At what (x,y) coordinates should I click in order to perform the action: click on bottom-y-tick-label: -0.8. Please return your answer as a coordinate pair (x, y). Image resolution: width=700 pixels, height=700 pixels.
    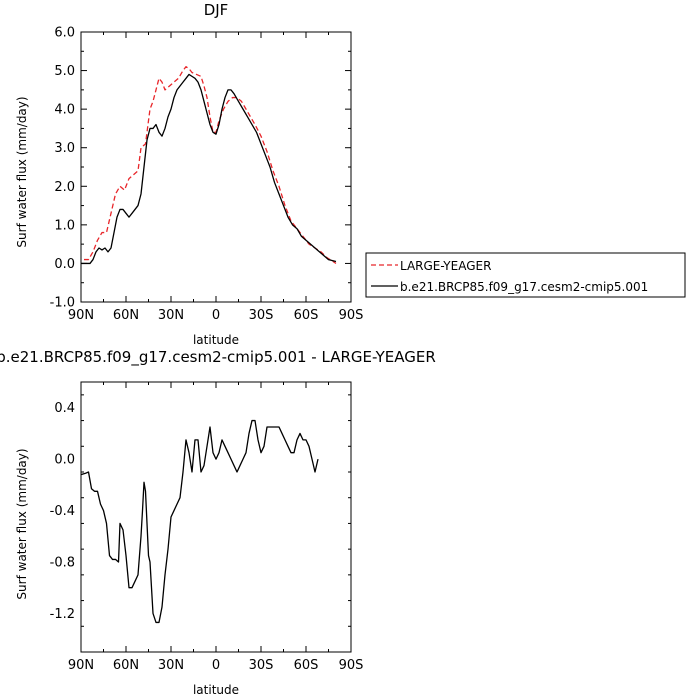
    Looking at the image, I should click on (62, 563).